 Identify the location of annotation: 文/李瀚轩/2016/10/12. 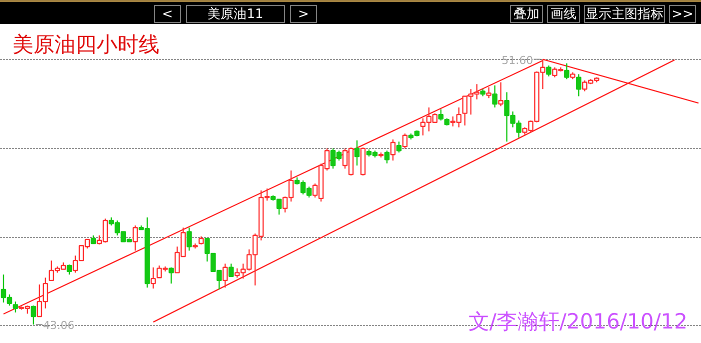
(578, 322).